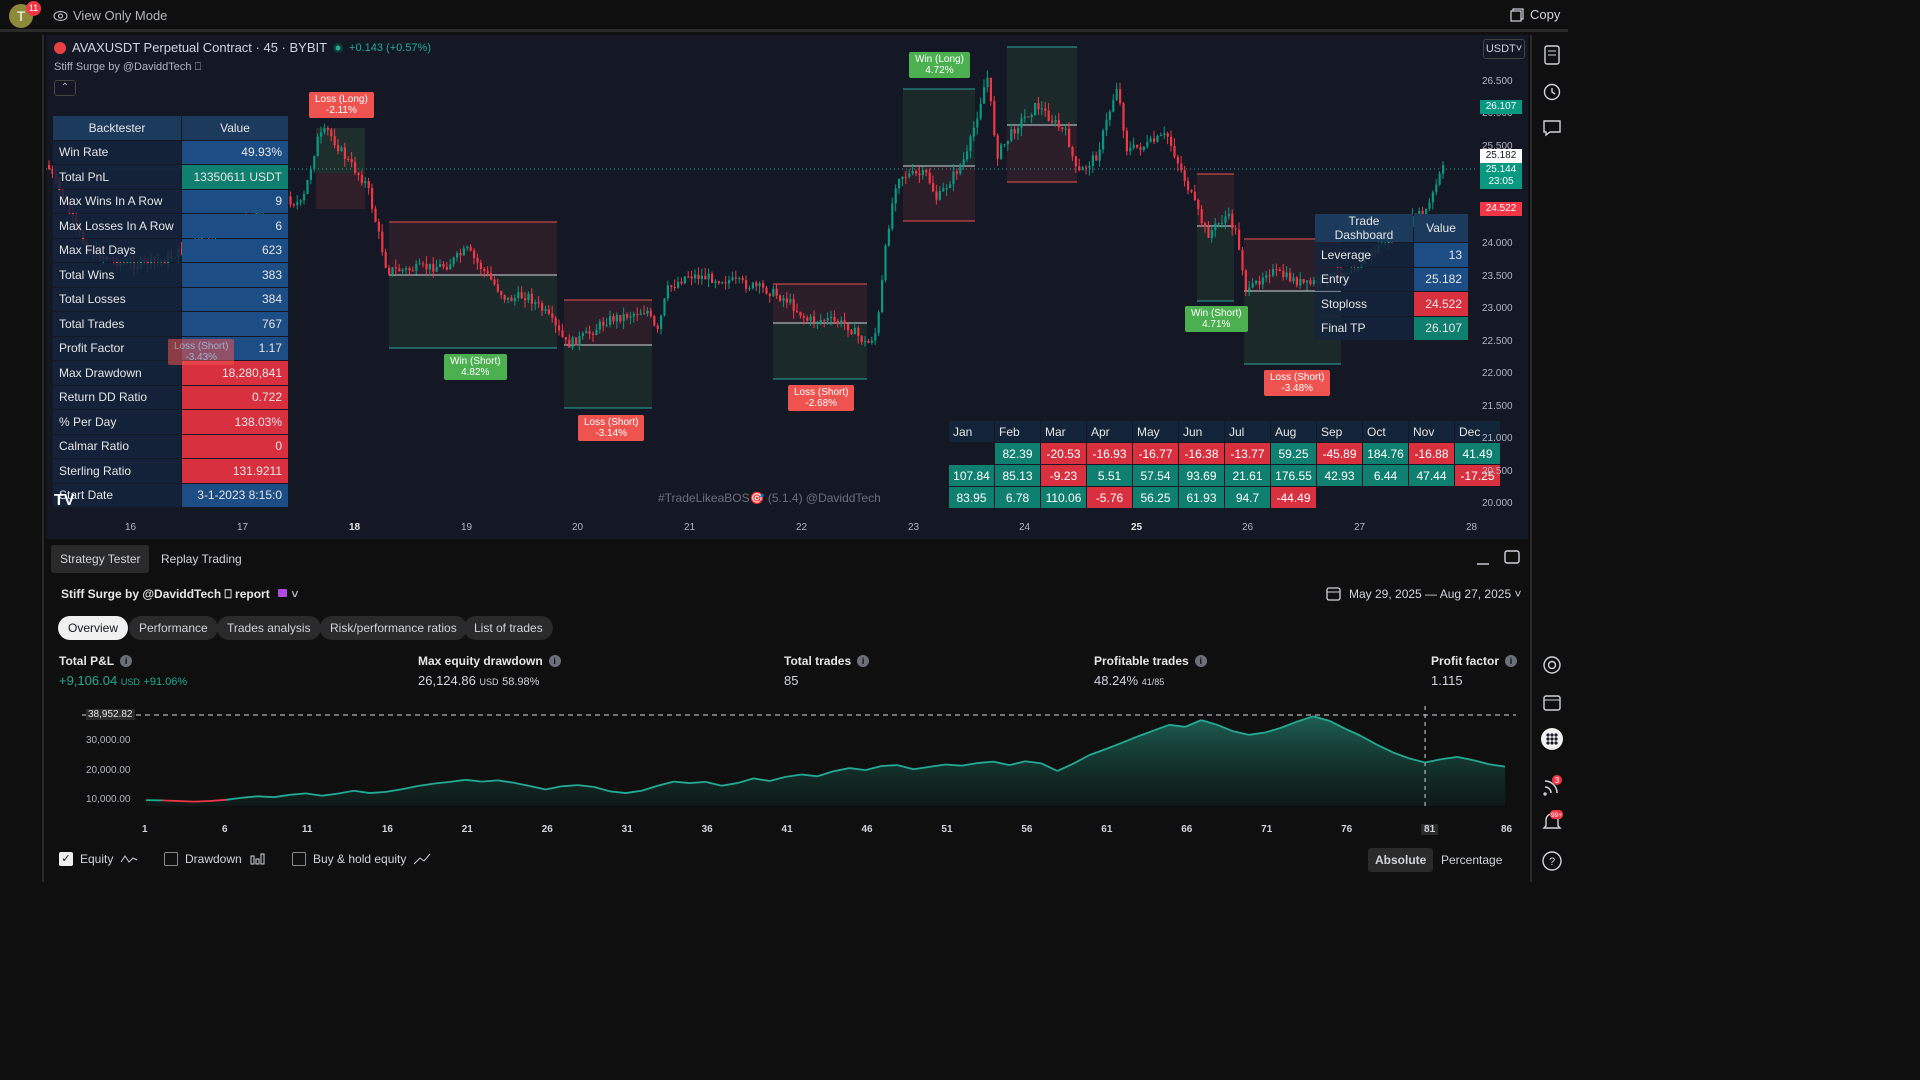 This screenshot has width=1920, height=1080. Describe the element at coordinates (93, 628) in the screenshot. I see `subtab-overview: Overview` at that location.